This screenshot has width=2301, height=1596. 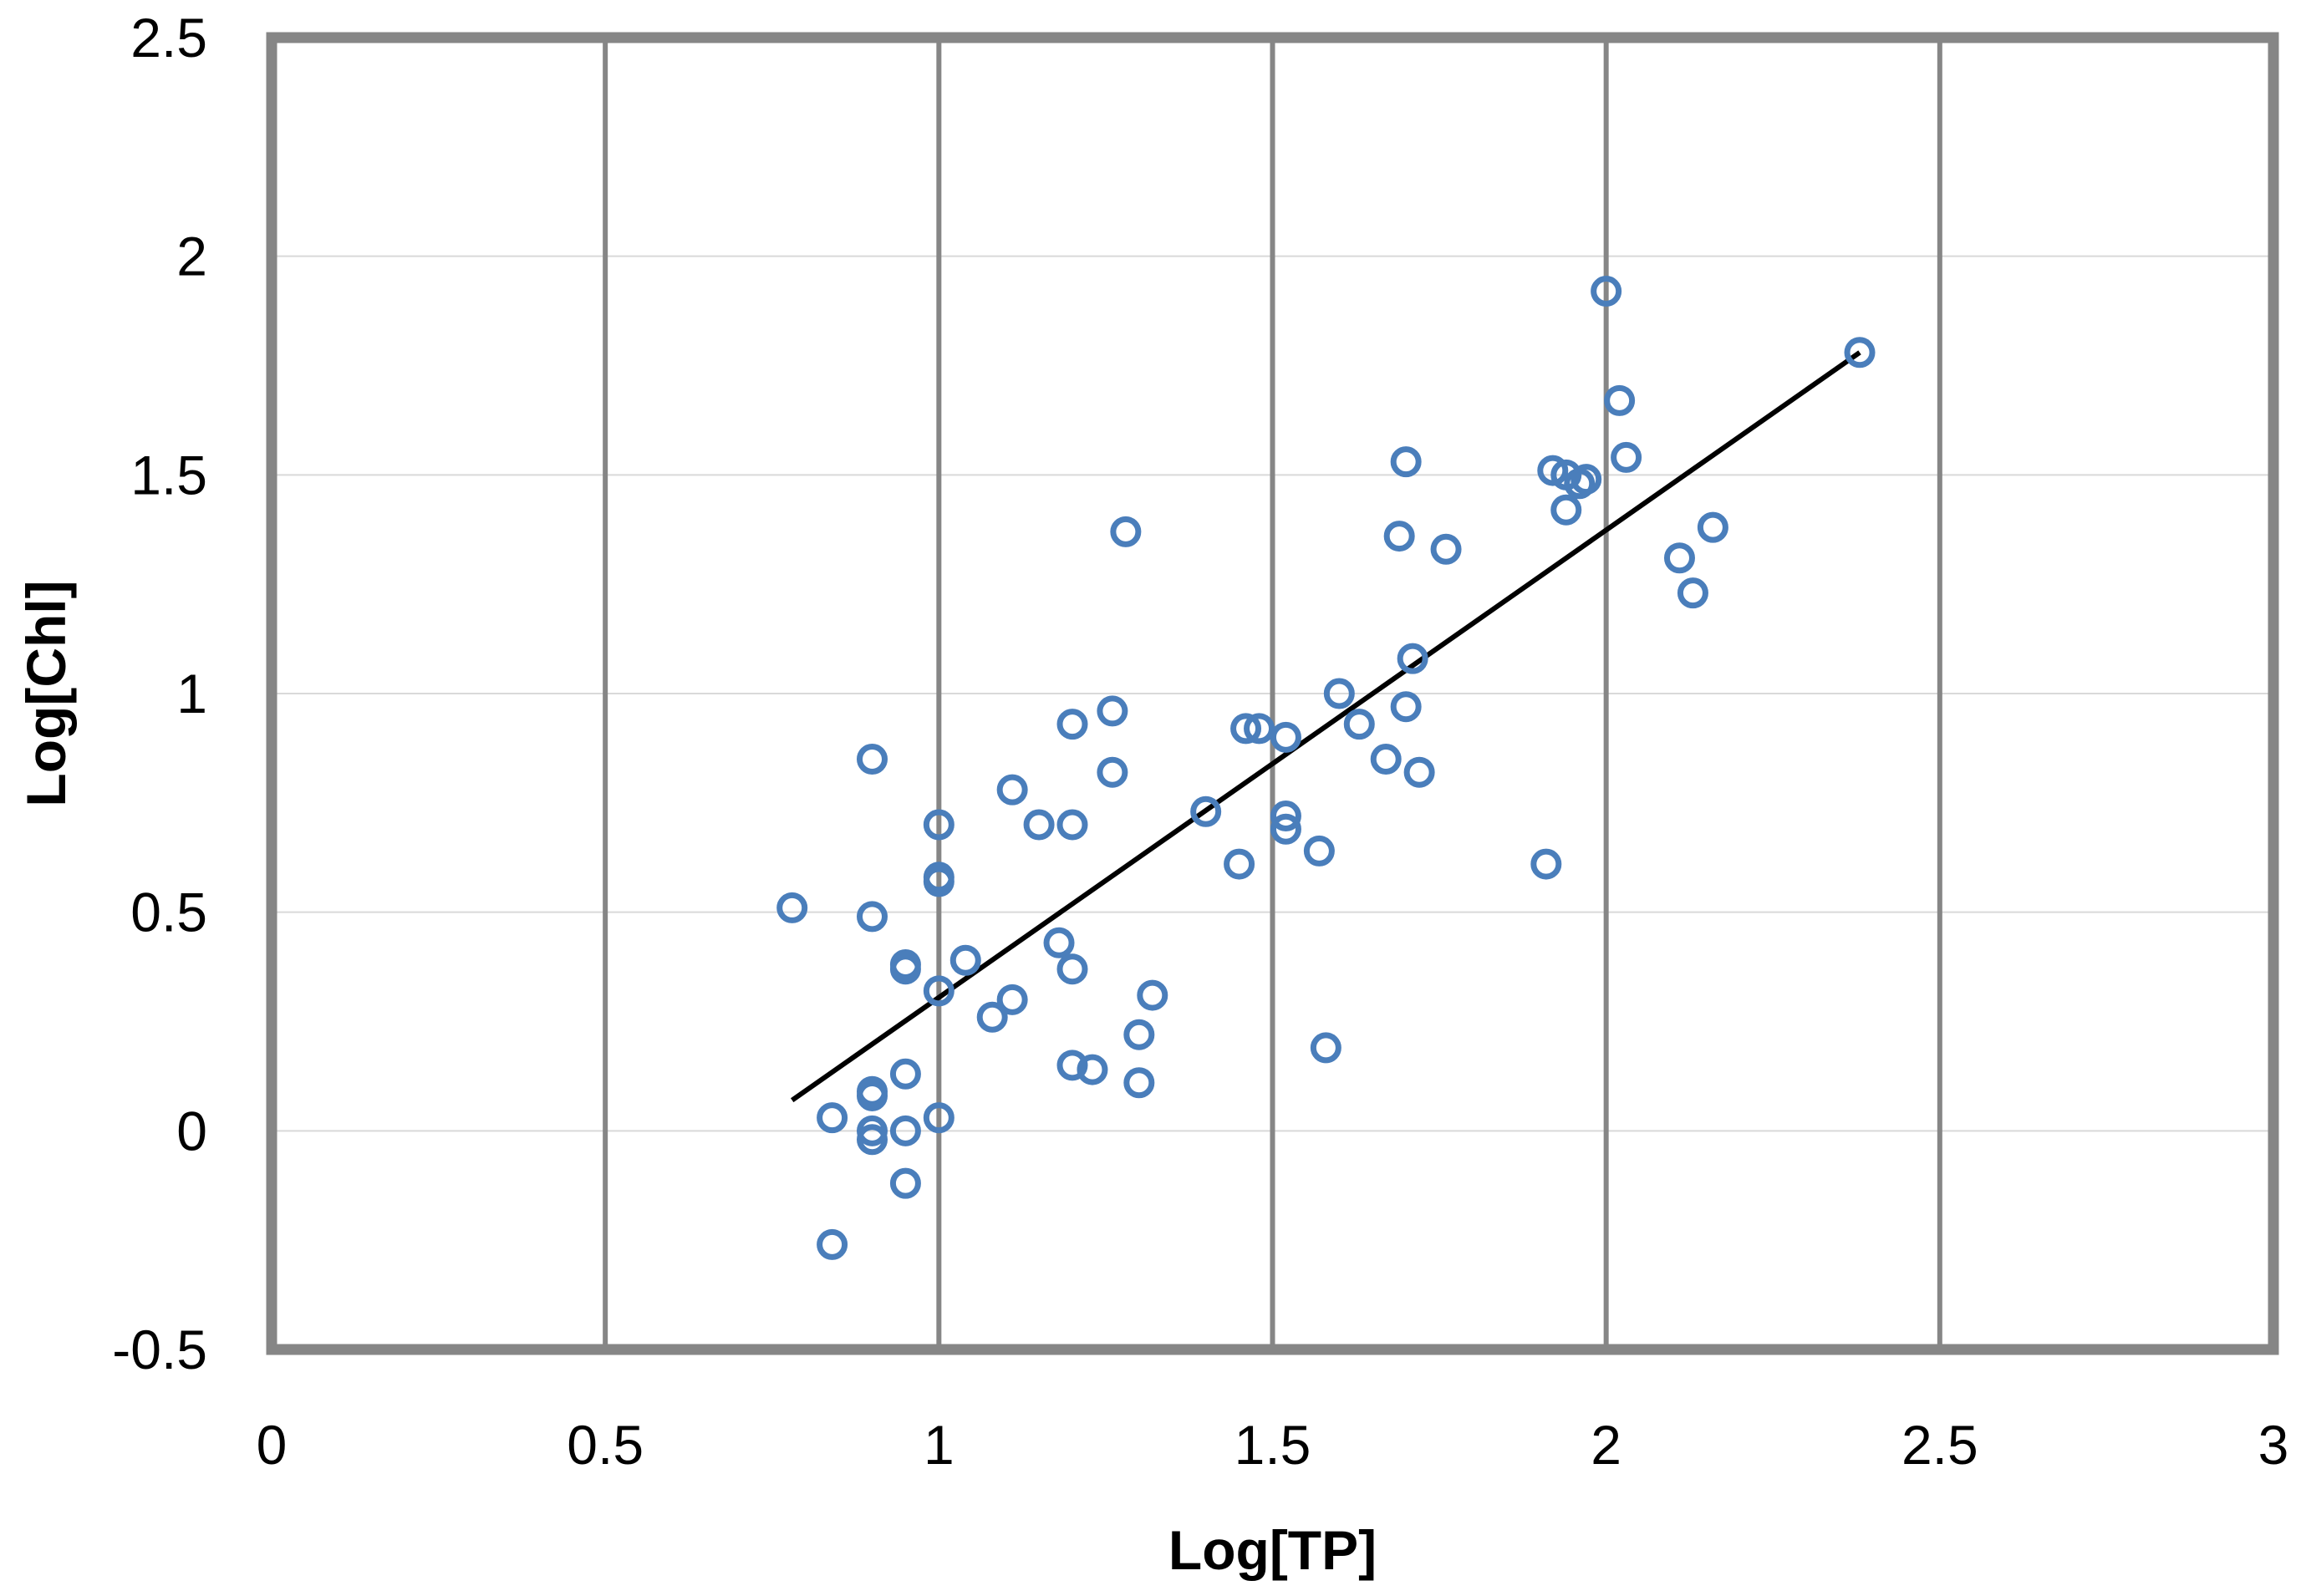 What do you see at coordinates (940, 1445) in the screenshot?
I see `x-tick-label: 1` at bounding box center [940, 1445].